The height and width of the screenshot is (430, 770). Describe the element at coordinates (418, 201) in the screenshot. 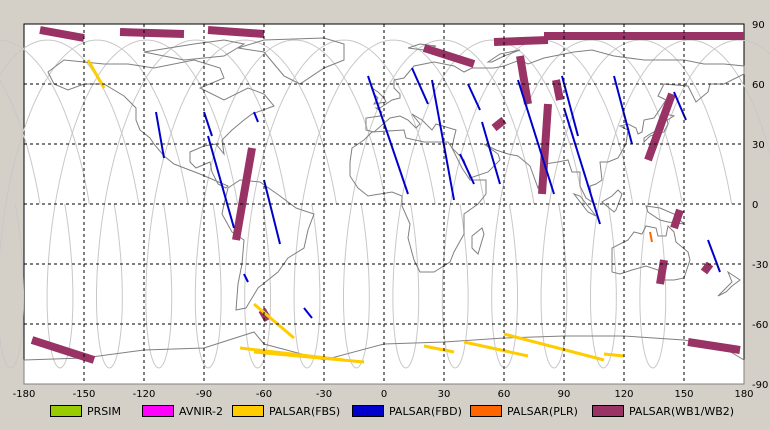

I see `landmass-africa` at that location.